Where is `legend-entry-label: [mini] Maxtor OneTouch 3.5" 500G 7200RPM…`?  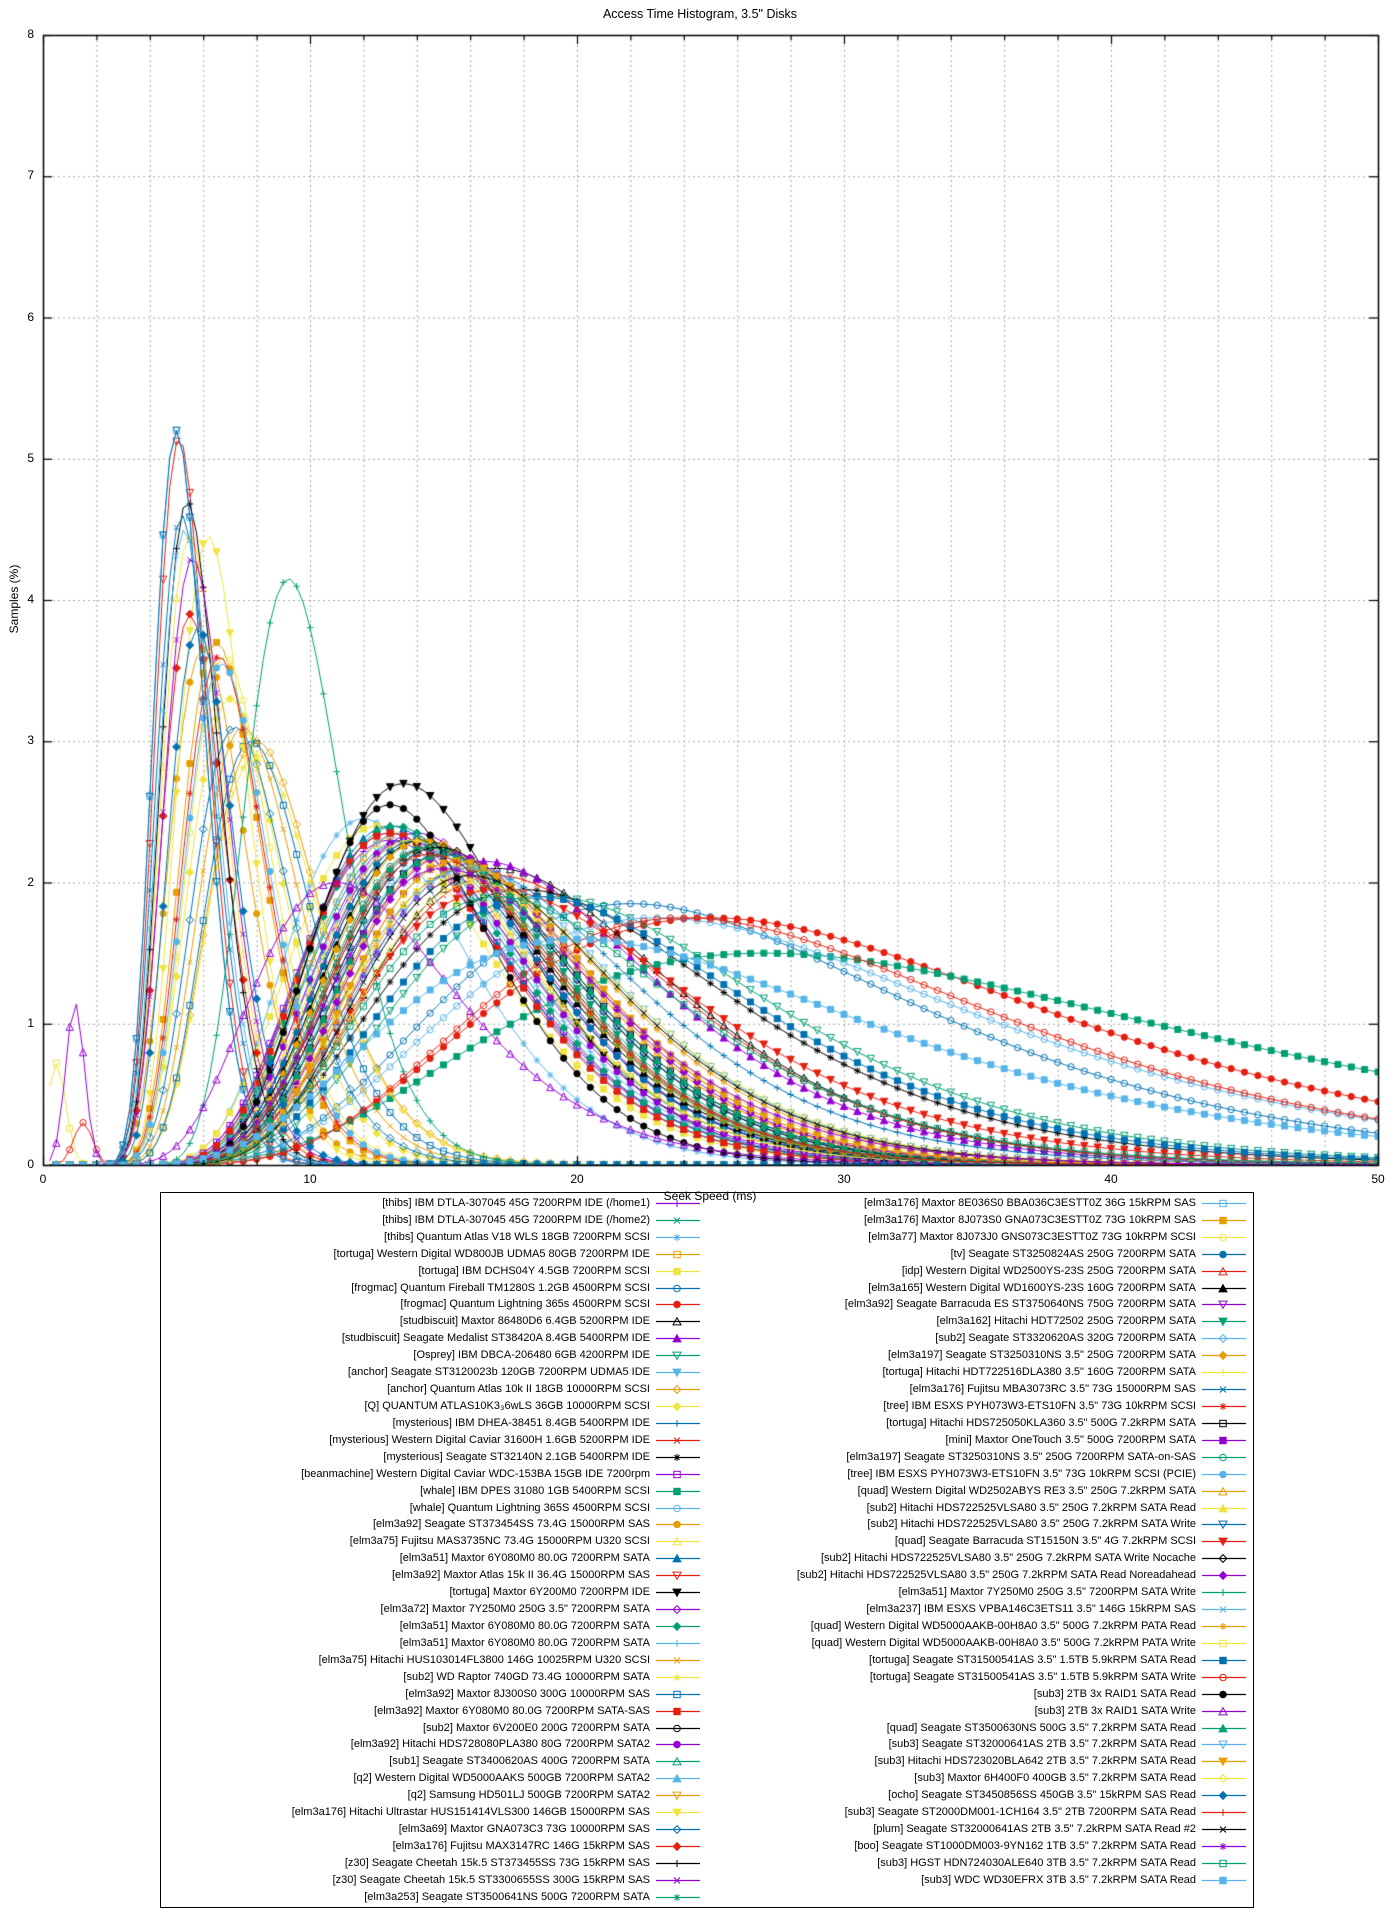
legend-entry-label: [mini] Maxtor OneTouch 3.5" 500G 7200RPM… is located at coordinates (1071, 1439).